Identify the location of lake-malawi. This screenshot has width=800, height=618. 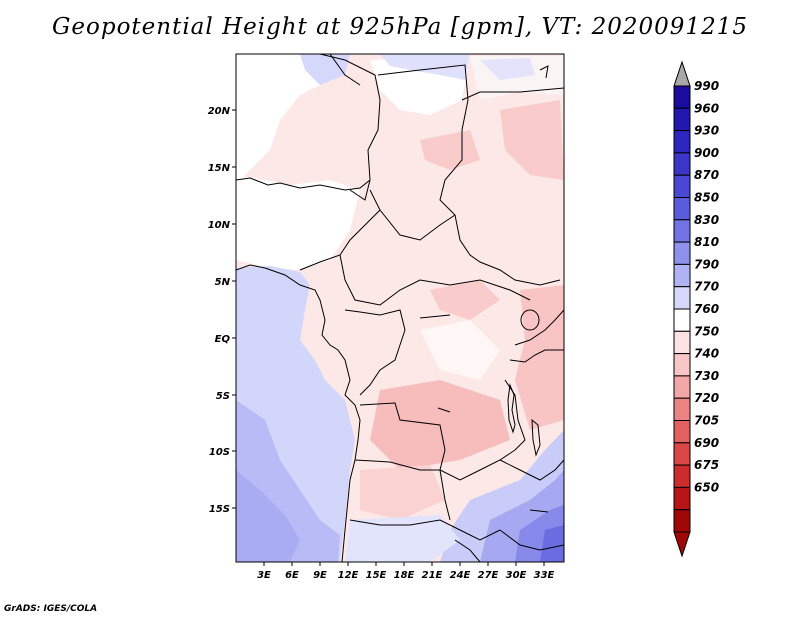
(536, 437).